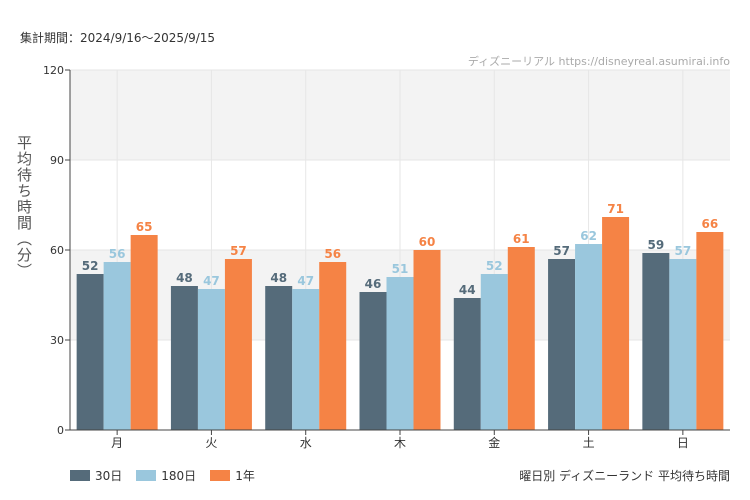 This screenshot has width=750, height=500. I want to click on legend: 30日 180日 1年, so click(162, 475).